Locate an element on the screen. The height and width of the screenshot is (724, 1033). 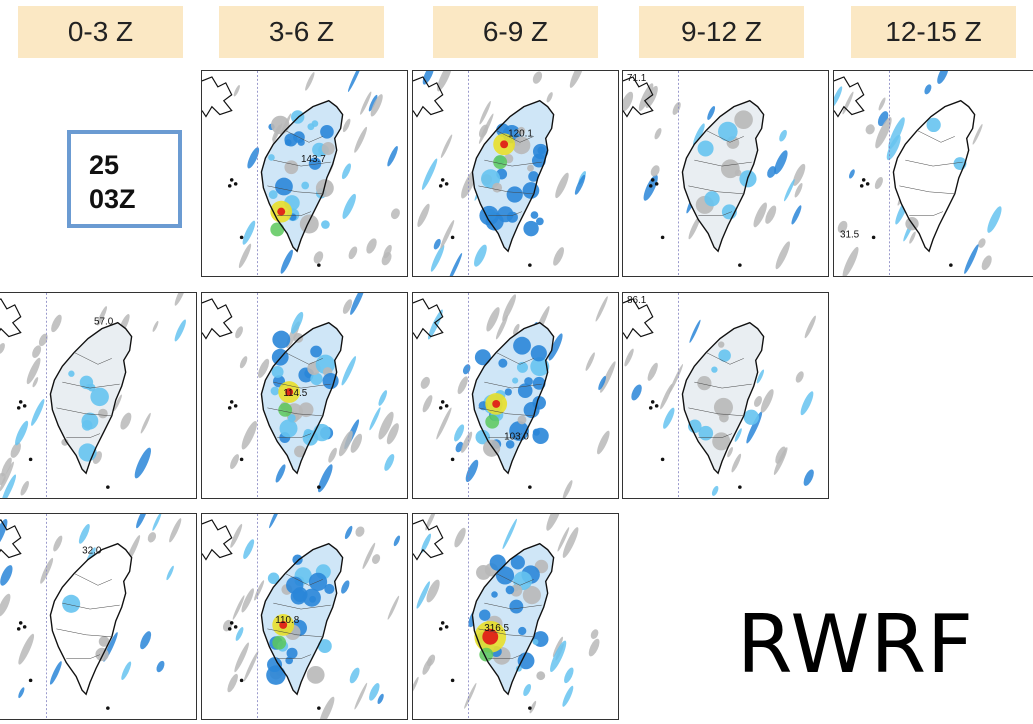
county-lines is located at coordinates (88, 616).